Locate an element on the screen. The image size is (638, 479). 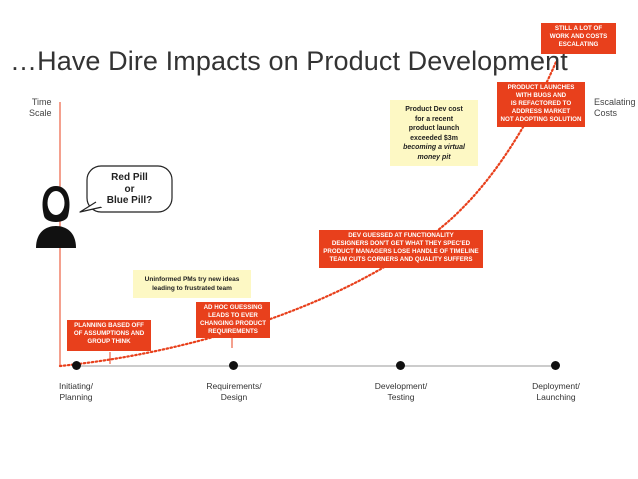
bubble-line: Red Pill is located at coordinates (129, 177).